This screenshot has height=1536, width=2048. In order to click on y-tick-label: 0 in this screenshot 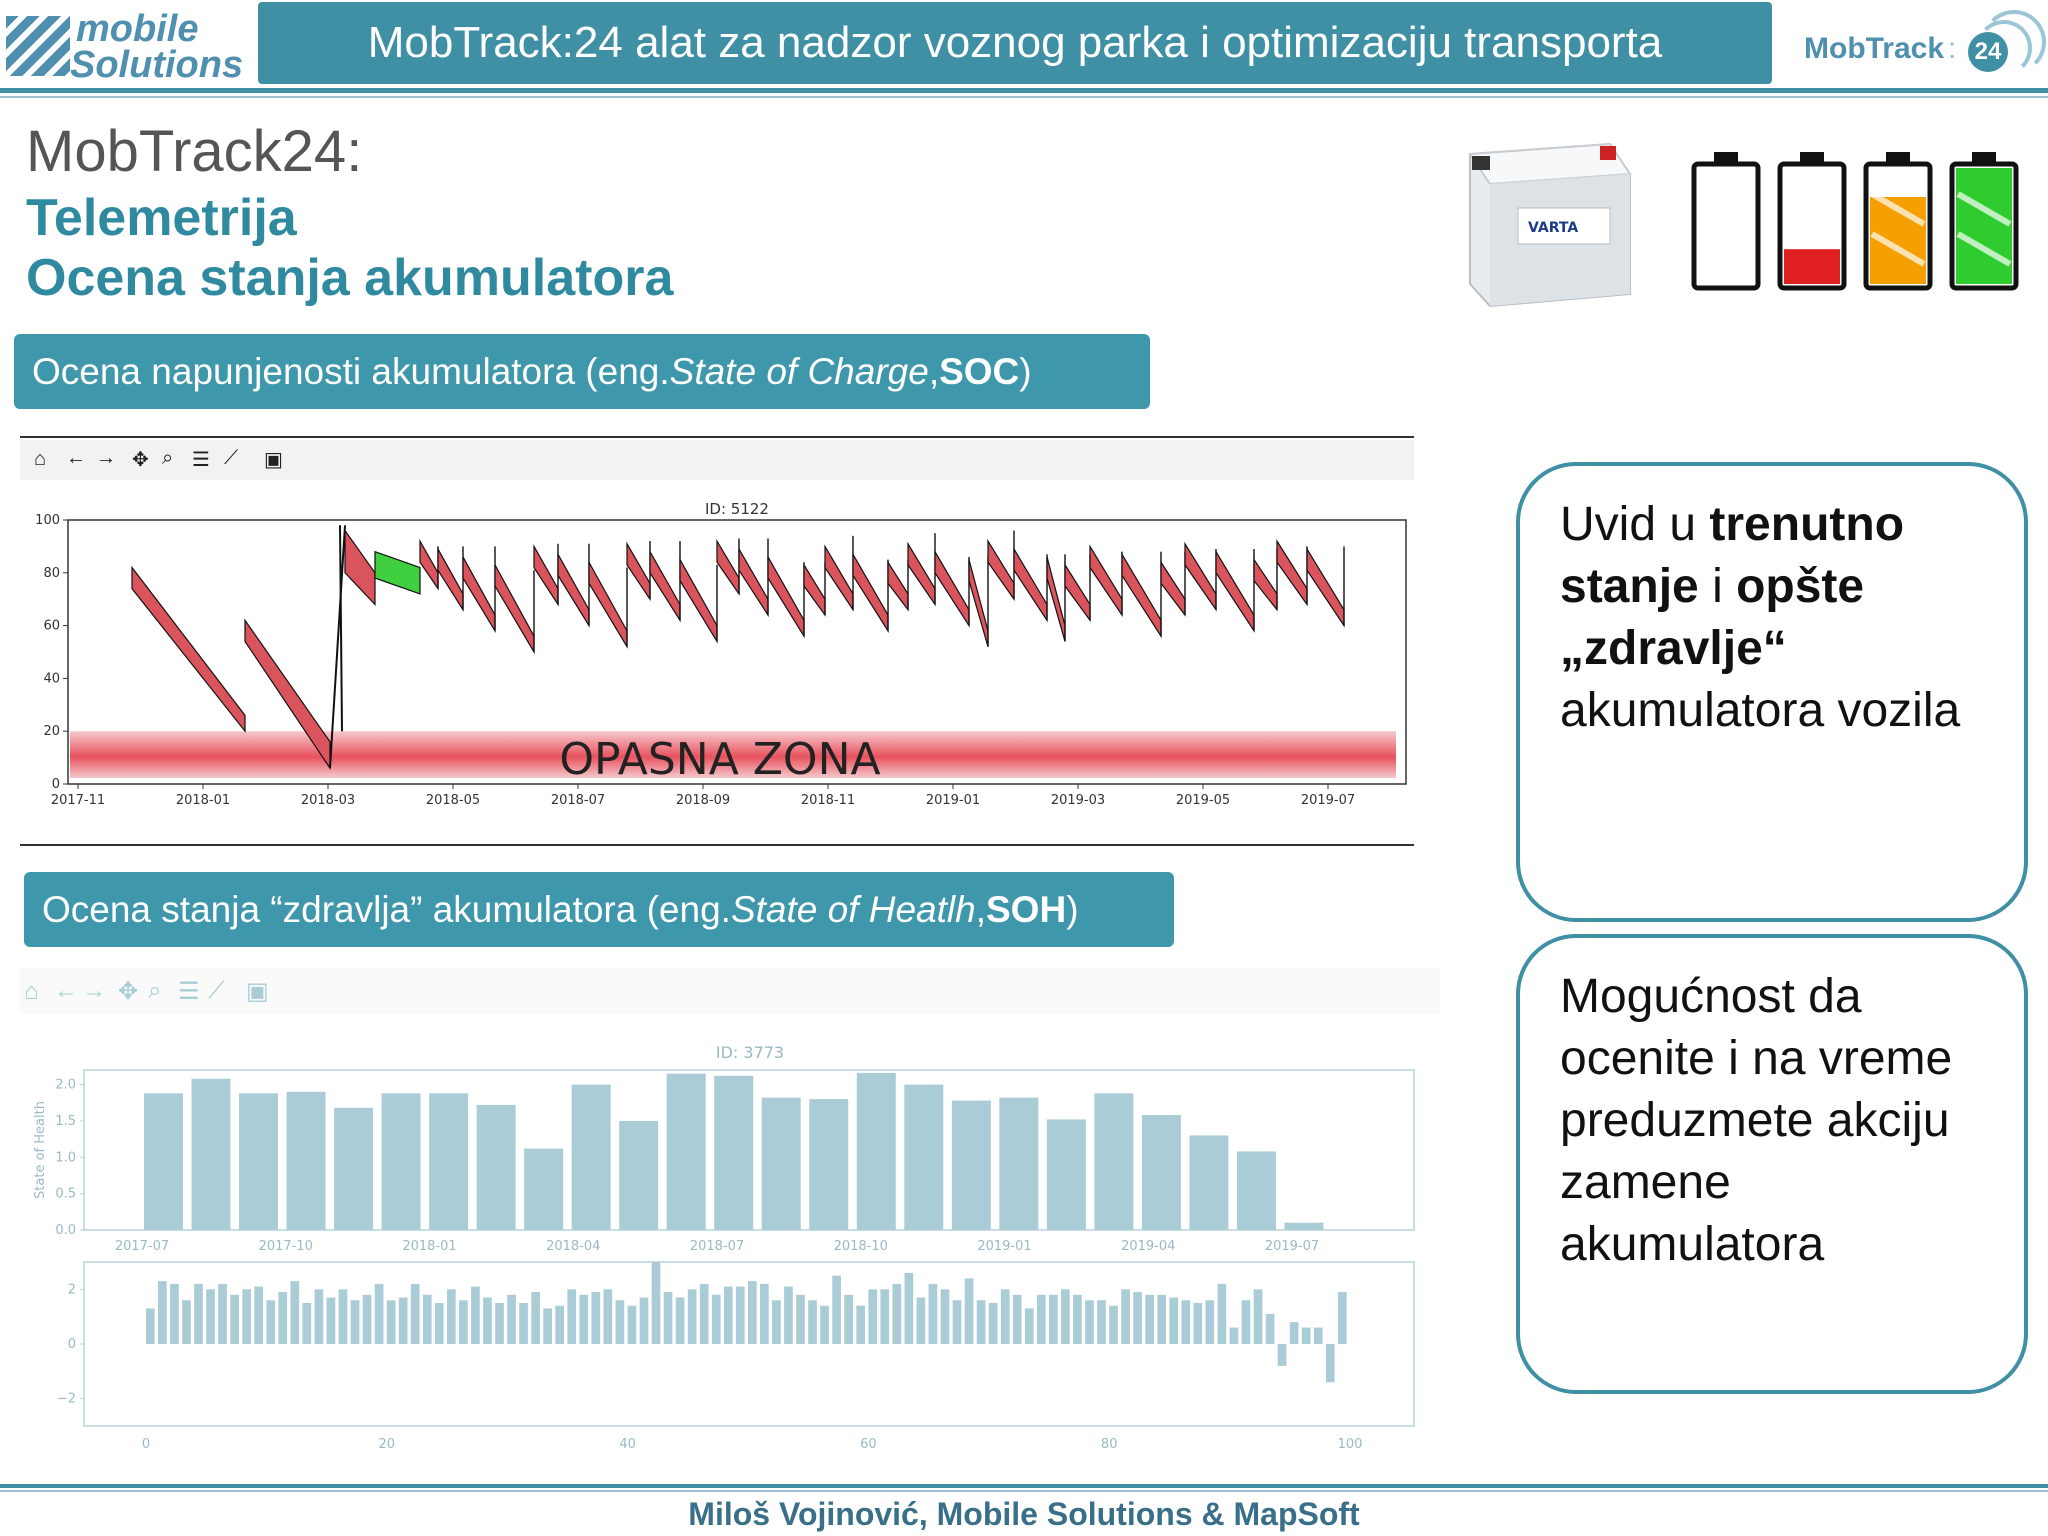, I will do `click(72, 1344)`.